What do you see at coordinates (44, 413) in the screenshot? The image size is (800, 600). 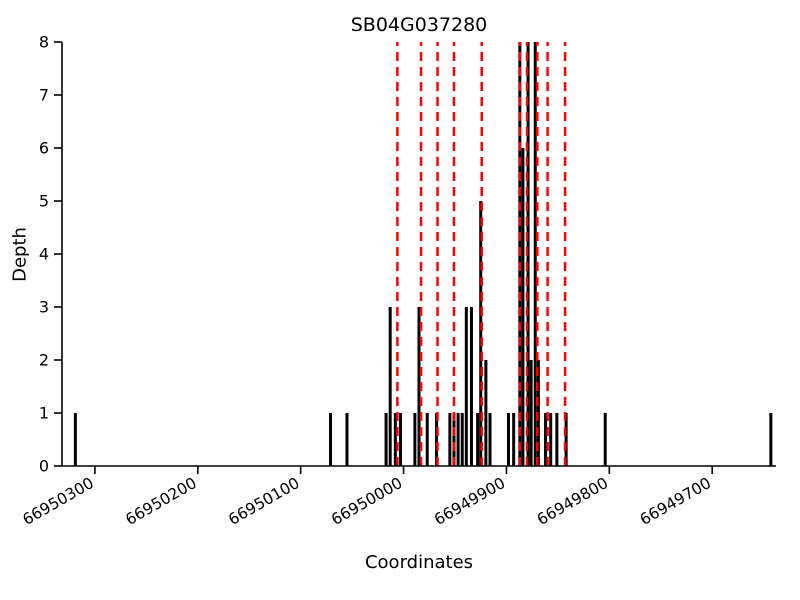 I see `y-tick-label: 1` at bounding box center [44, 413].